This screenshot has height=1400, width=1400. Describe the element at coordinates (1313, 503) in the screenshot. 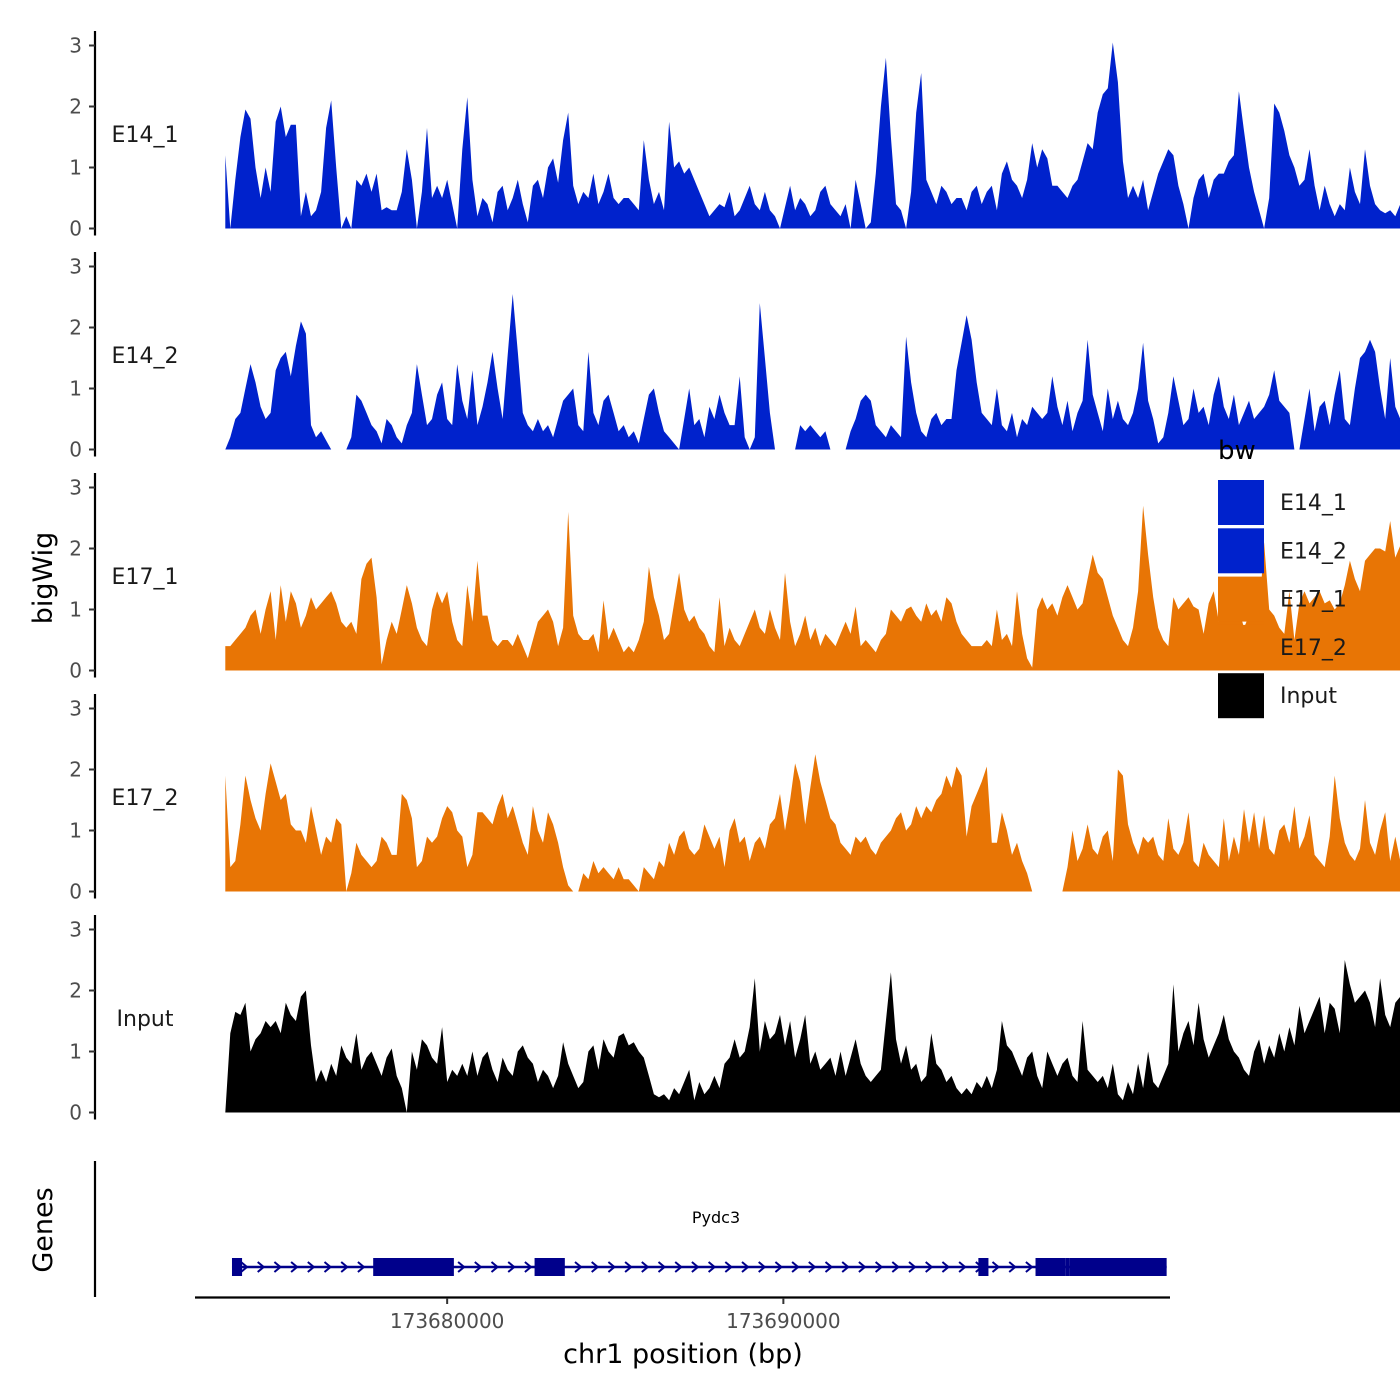

I see `legend-label: E14_1` at that location.